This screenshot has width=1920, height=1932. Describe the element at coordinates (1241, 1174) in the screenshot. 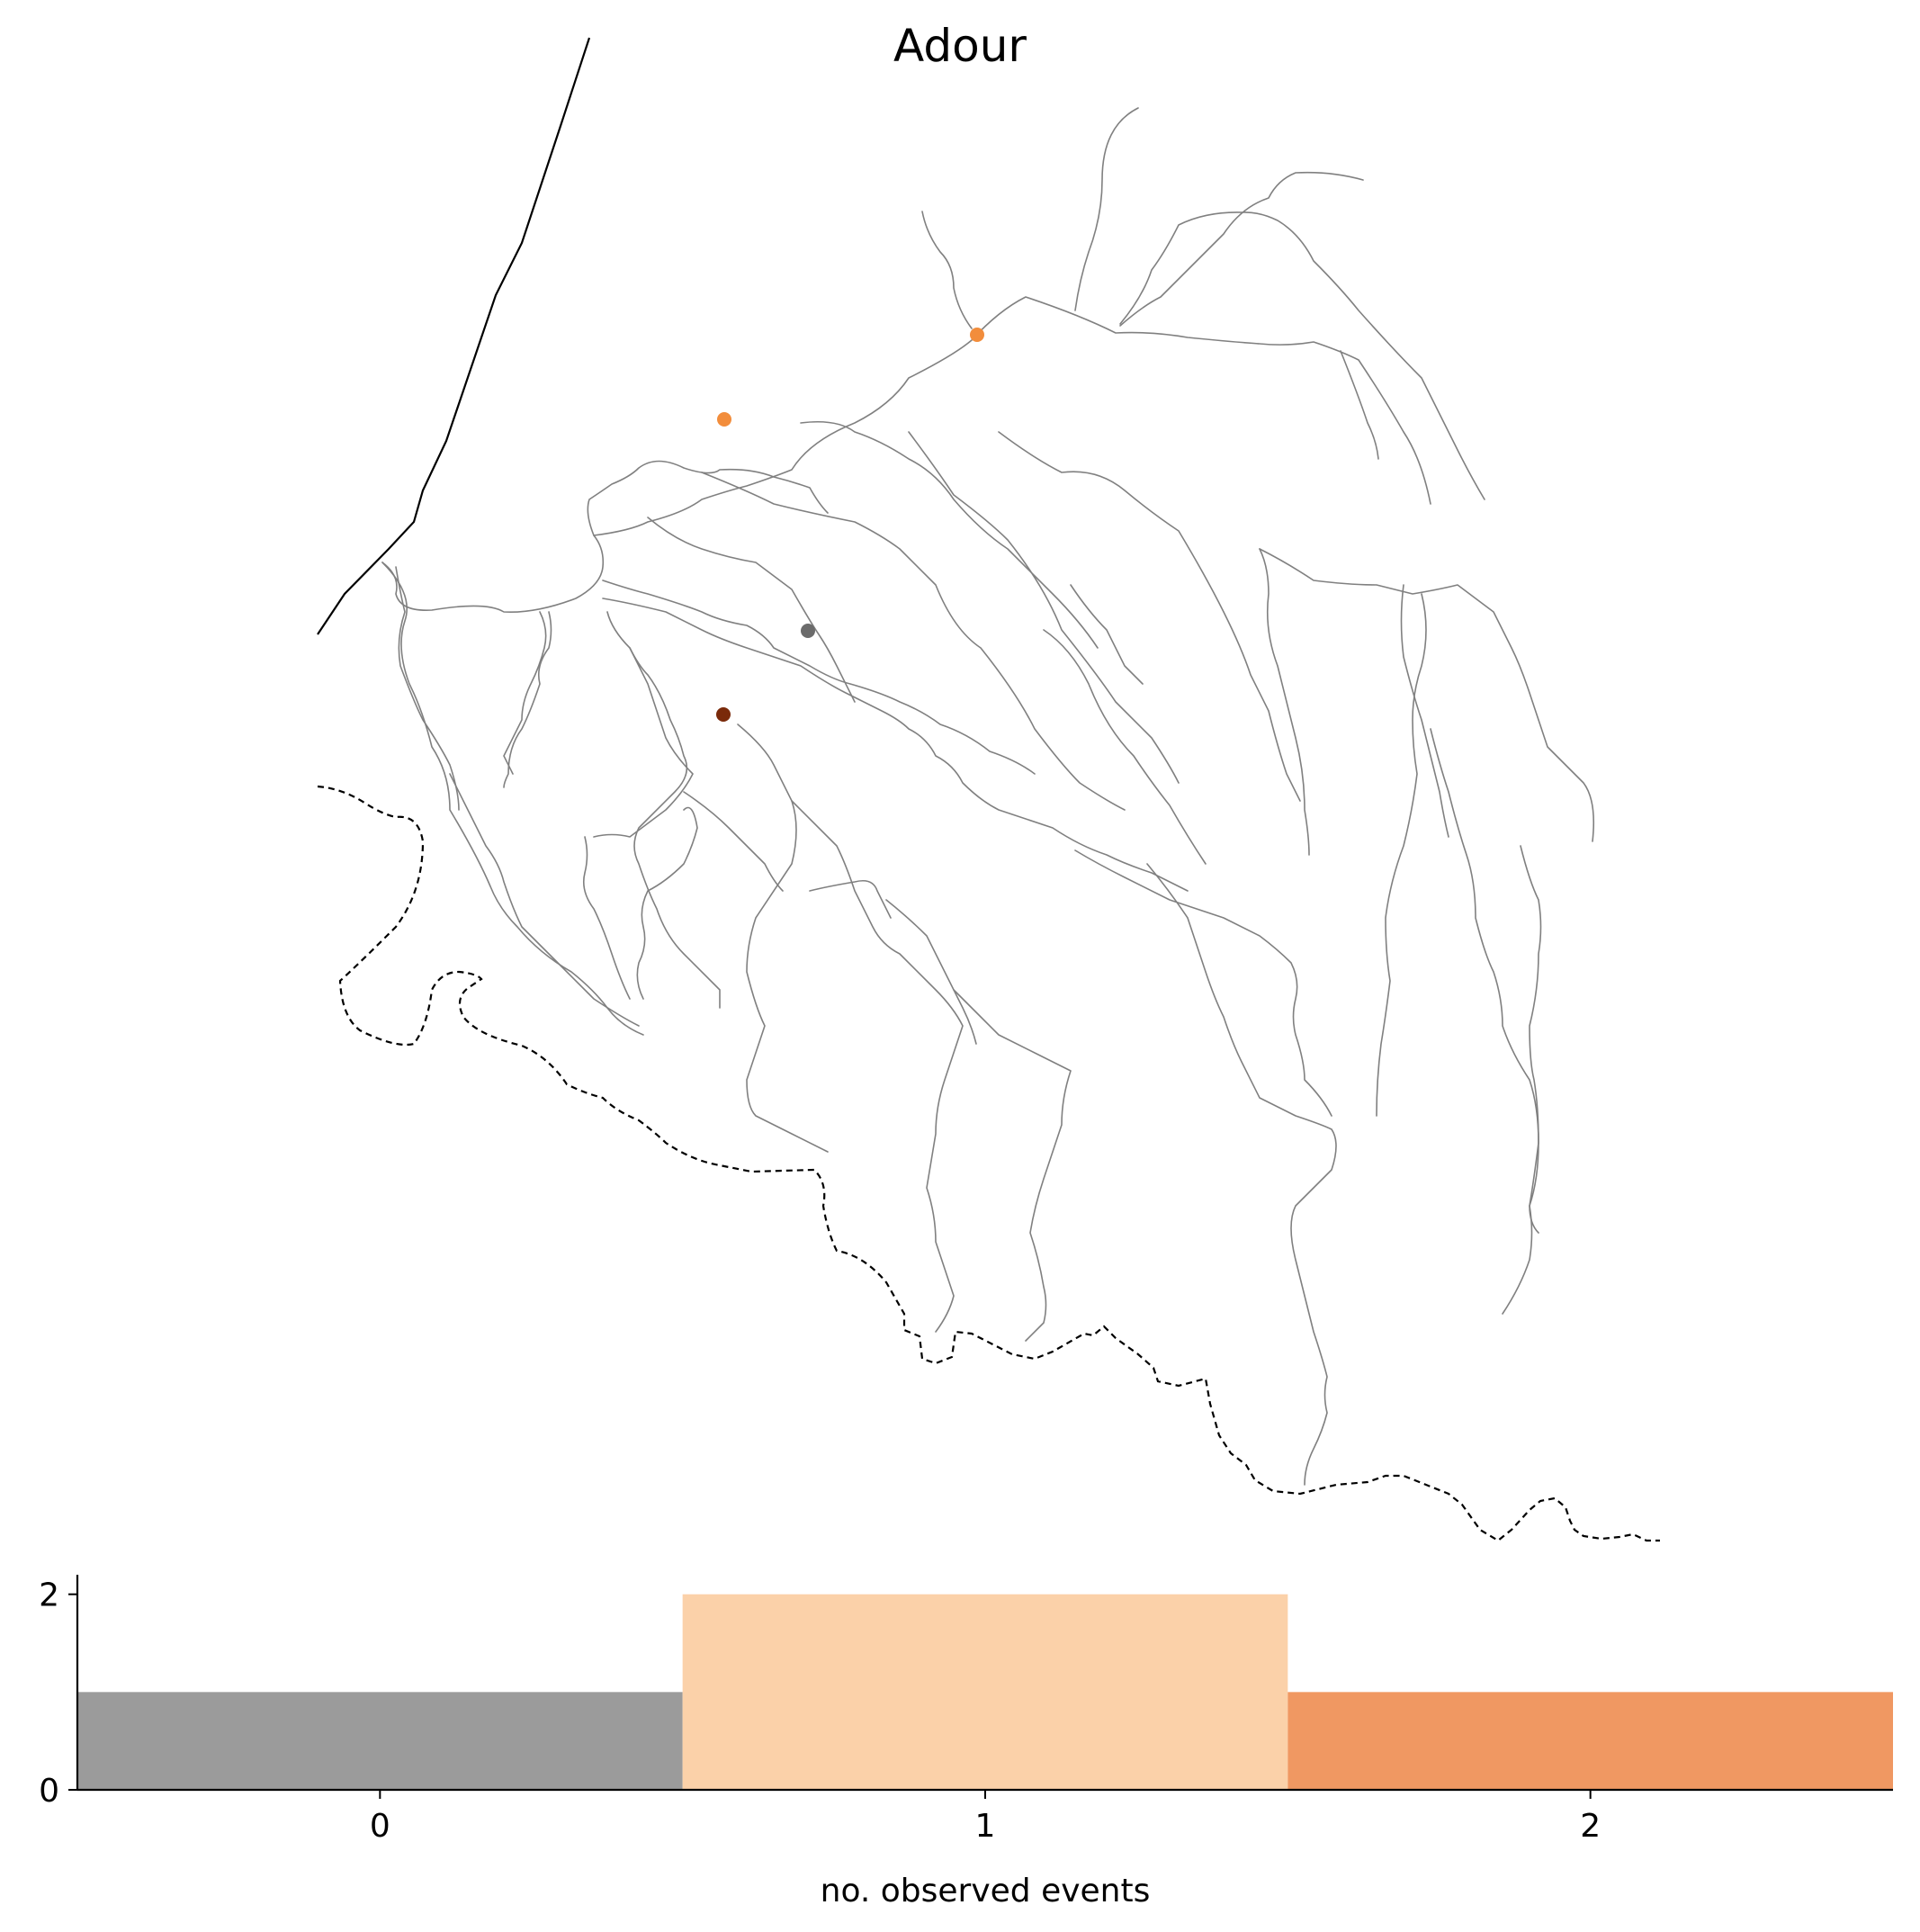

I see `river-lagoin` at that location.